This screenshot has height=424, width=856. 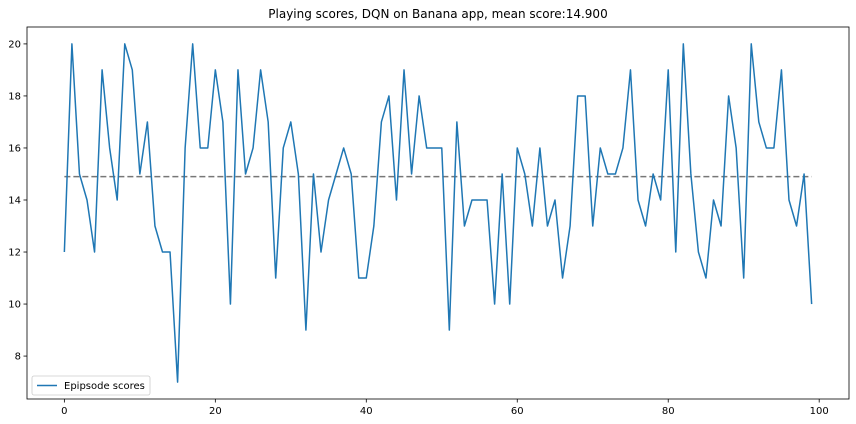 I want to click on x-tick-label: 80, so click(x=668, y=411).